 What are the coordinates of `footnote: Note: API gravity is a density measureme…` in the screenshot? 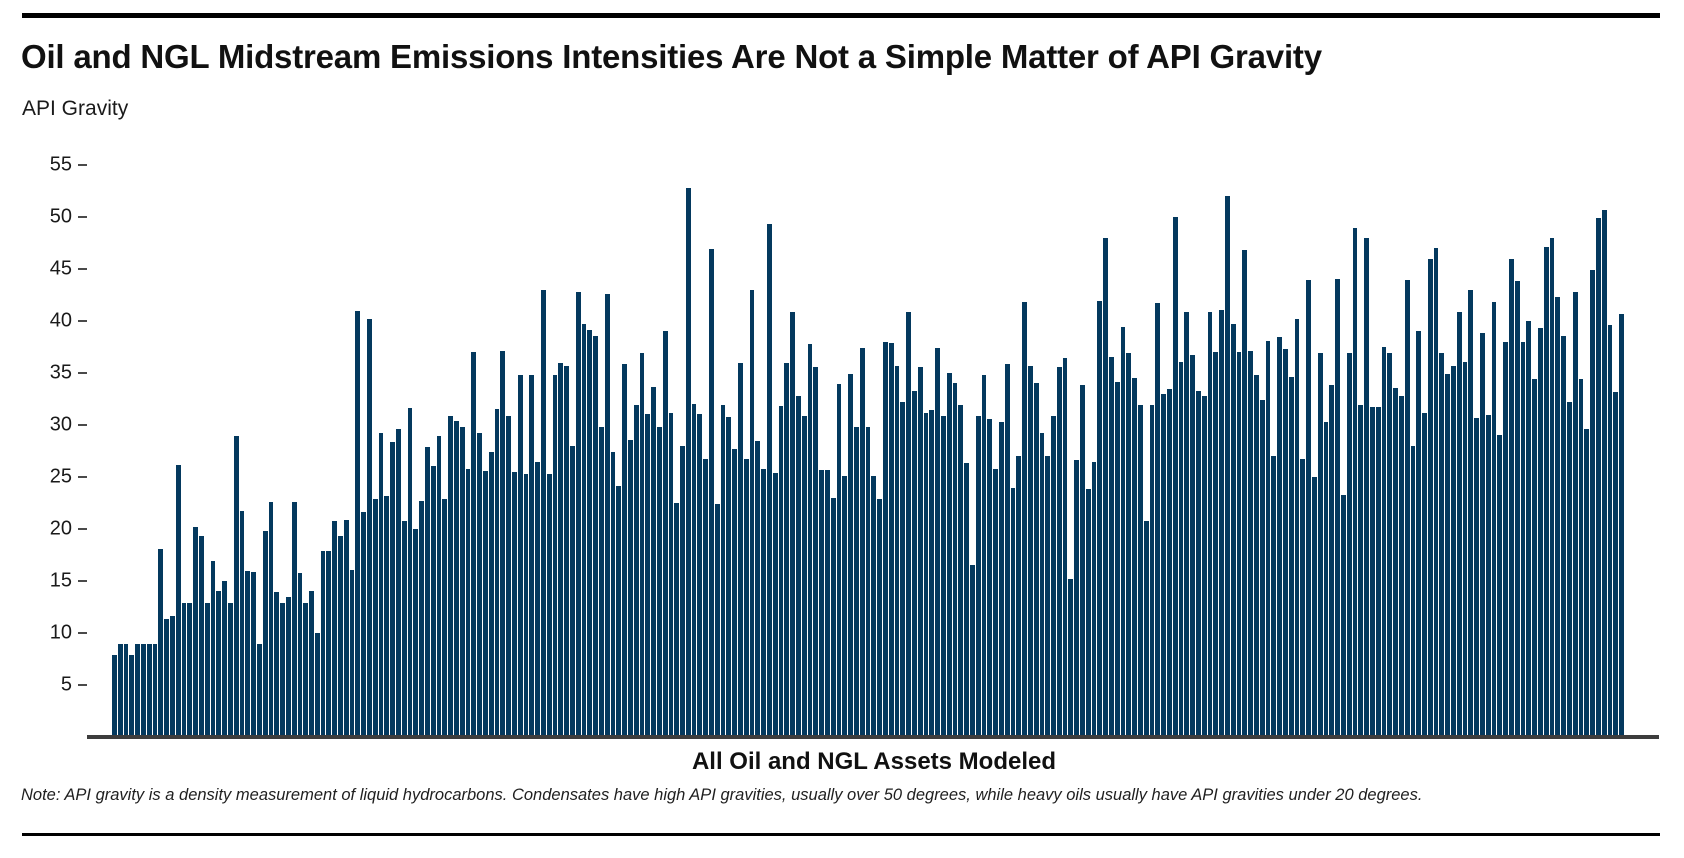 It's located at (722, 795).